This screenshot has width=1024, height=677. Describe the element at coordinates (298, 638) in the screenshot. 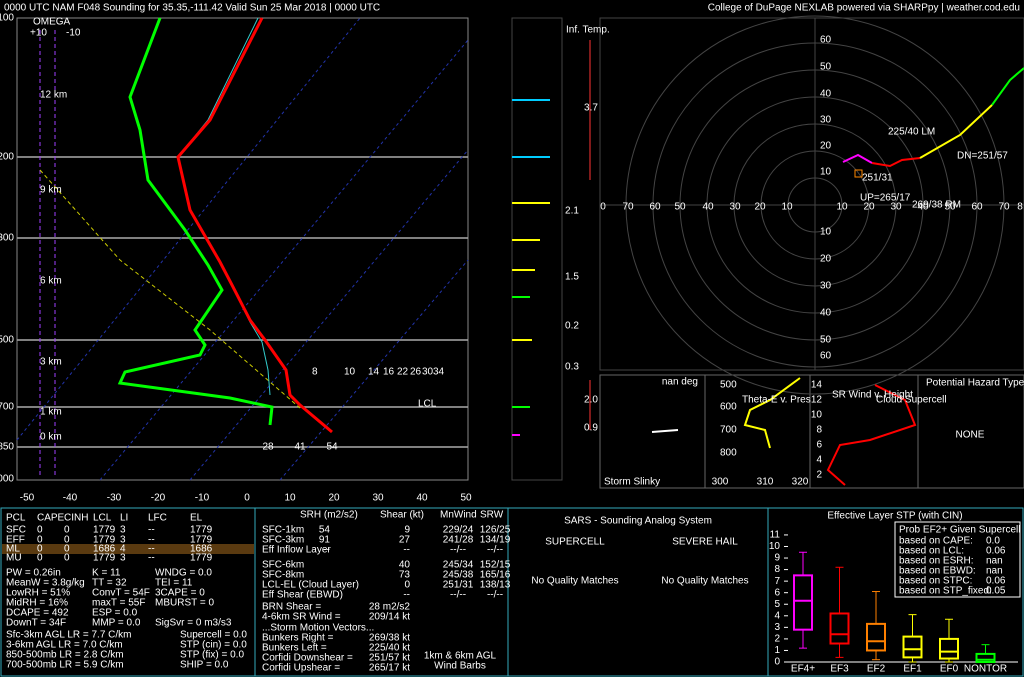

I see `label: Bunkers Right =` at that location.